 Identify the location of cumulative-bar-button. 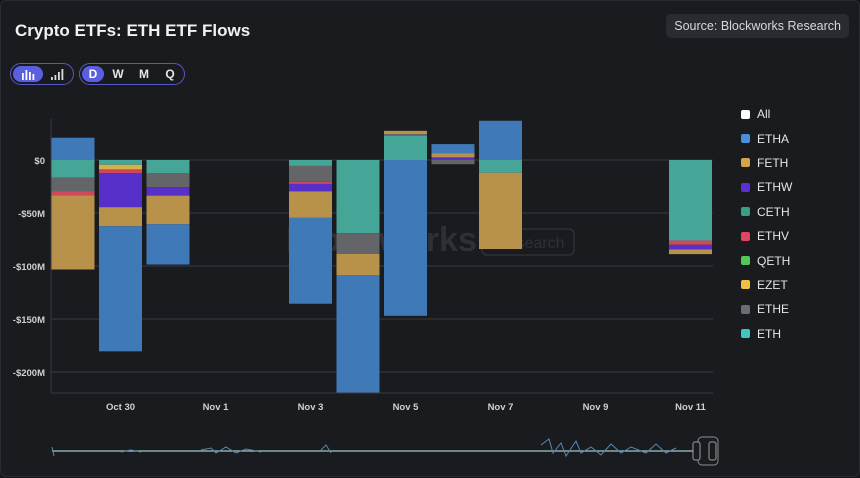
(57, 74).